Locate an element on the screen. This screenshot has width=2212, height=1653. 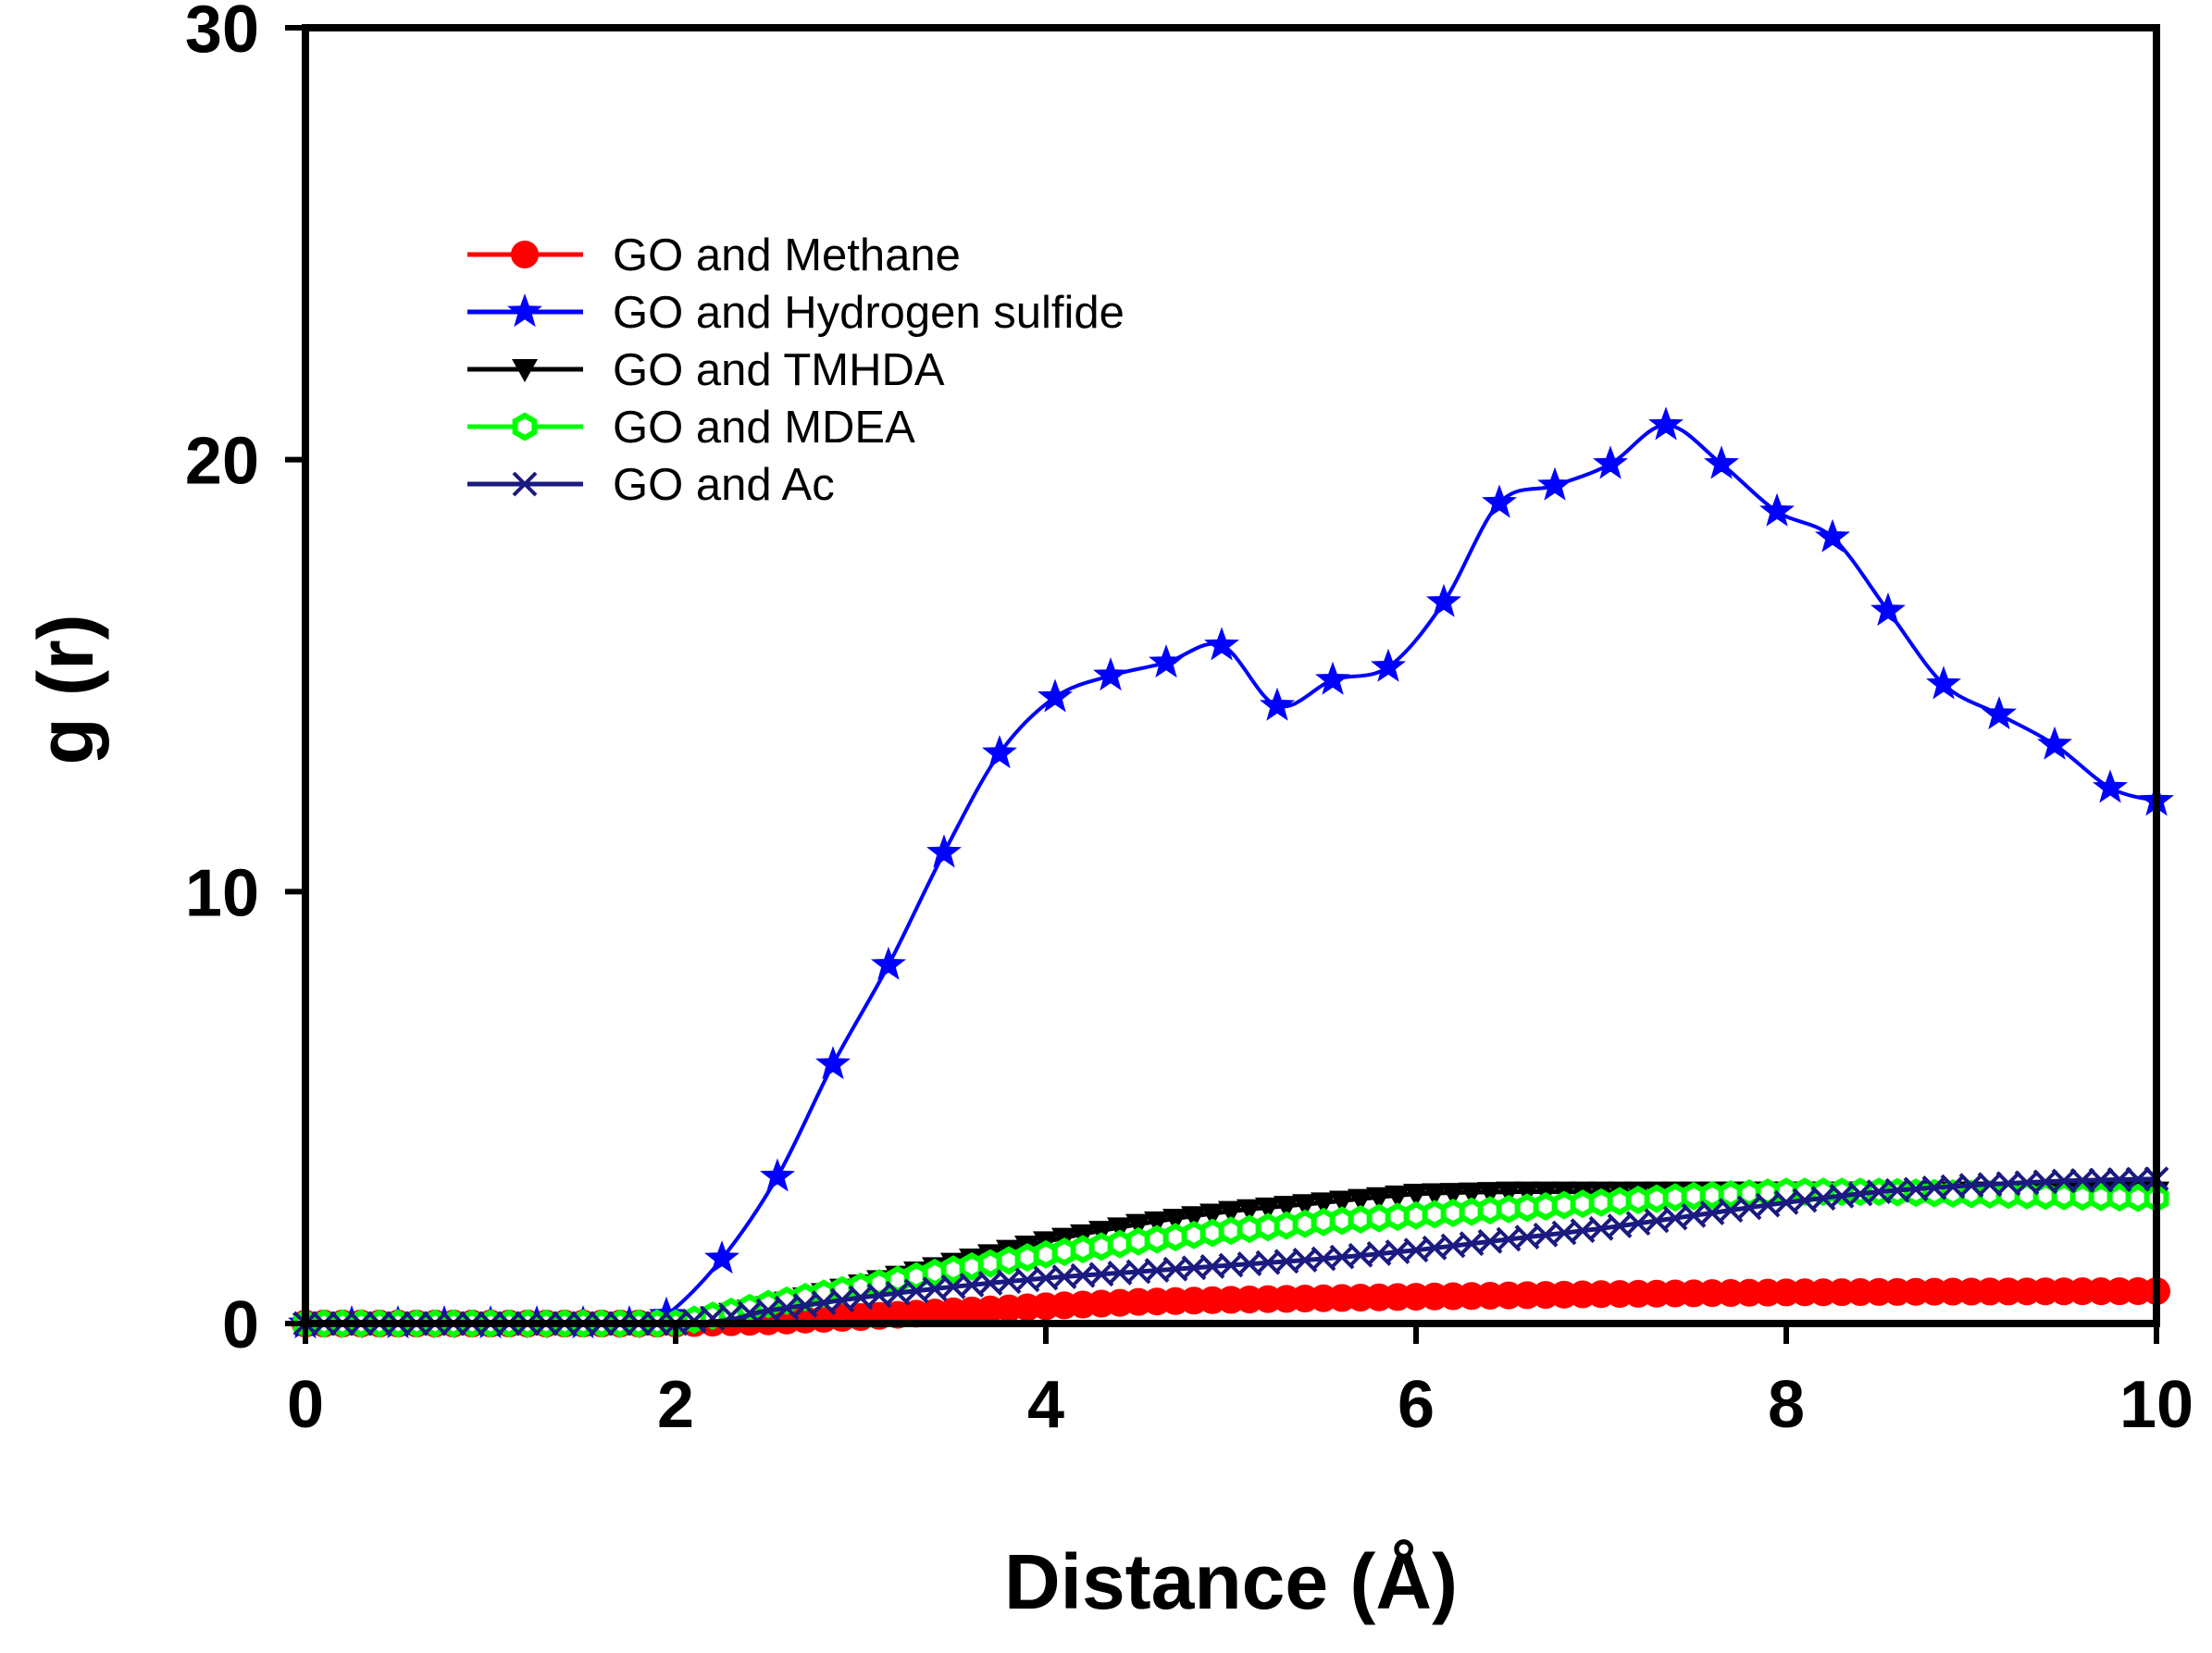
x-tick-label-8: 8 is located at coordinates (1786, 1405).